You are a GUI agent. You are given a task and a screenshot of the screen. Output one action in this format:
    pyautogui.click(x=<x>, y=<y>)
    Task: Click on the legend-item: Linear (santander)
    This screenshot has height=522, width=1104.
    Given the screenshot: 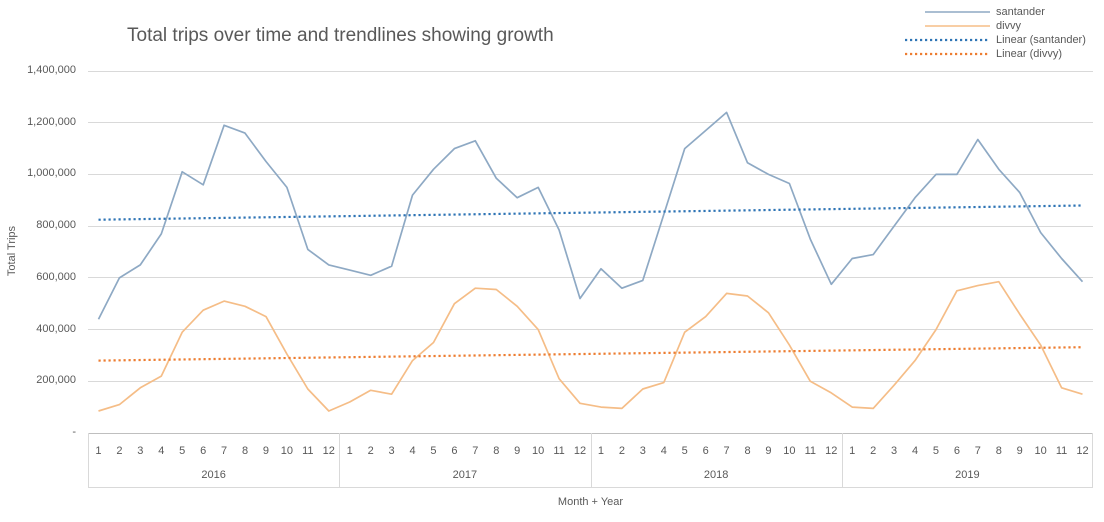 What is the action you would take?
    pyautogui.click(x=995, y=40)
    